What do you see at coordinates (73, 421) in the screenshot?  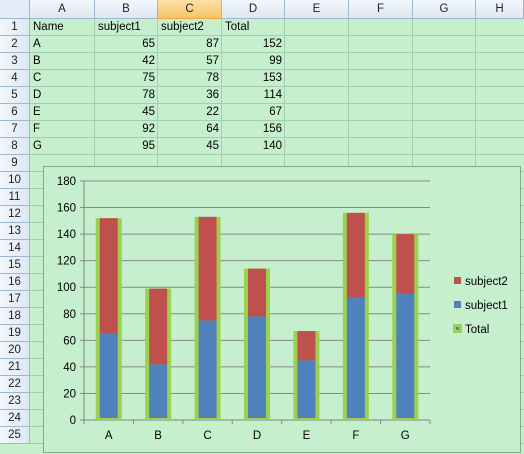 I see `y-tick-label: 0` at bounding box center [73, 421].